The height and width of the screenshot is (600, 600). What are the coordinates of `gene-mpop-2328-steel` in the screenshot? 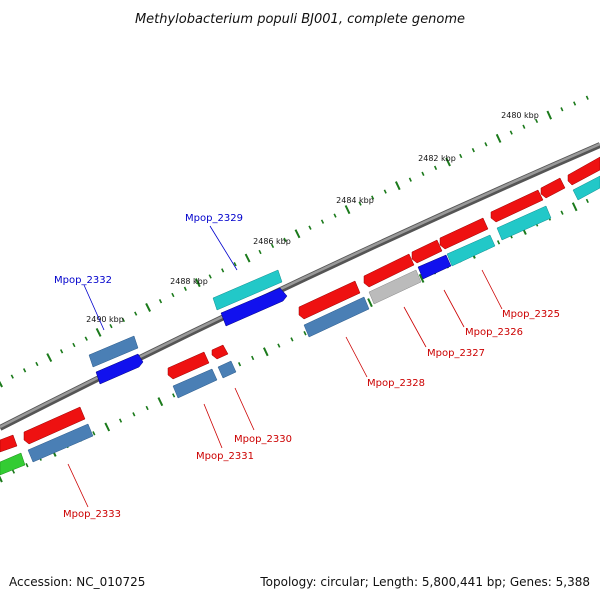 It's located at (336, 317).